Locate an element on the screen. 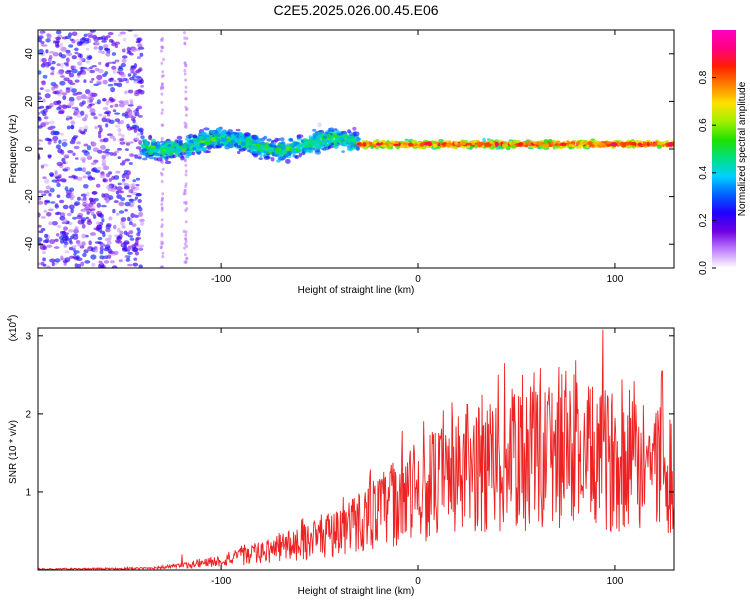 The width and height of the screenshot is (750, 600). snr-y-label: SNR (10 * v/v) is located at coordinates (13, 452).